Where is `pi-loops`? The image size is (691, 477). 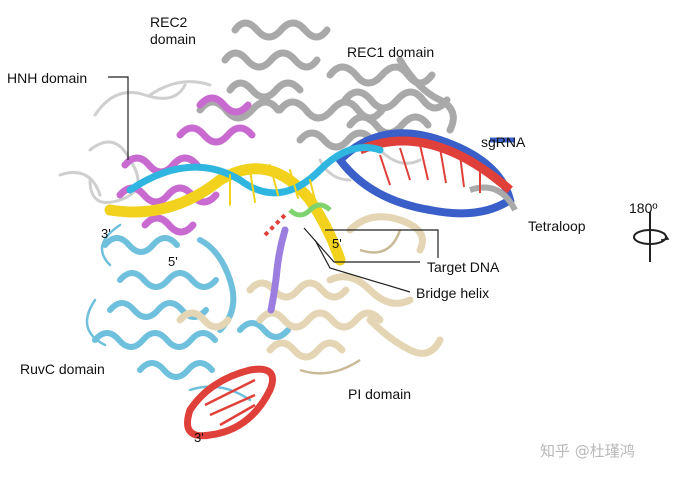
pi-loops is located at coordinates (350, 302).